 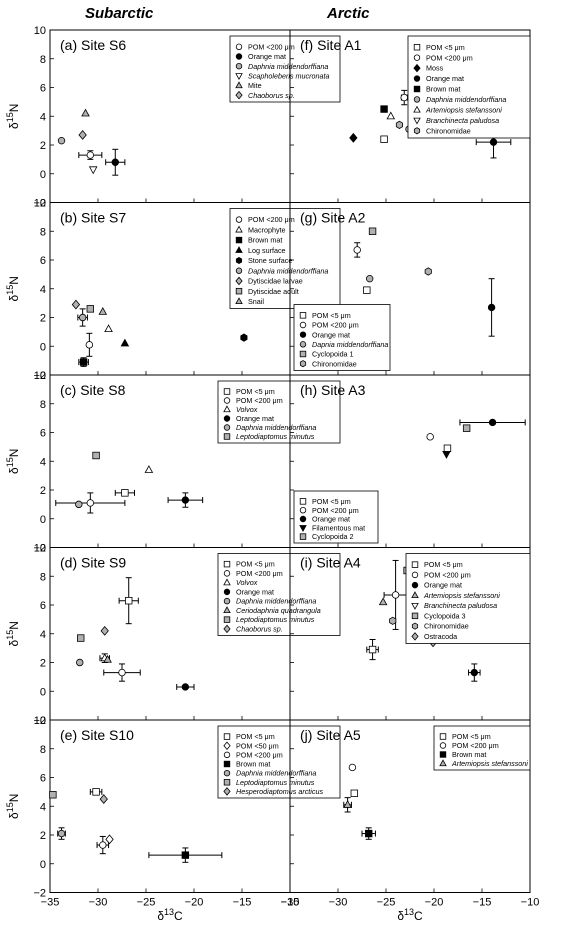 I want to click on x-tick-label: −10, so click(x=530, y=903).